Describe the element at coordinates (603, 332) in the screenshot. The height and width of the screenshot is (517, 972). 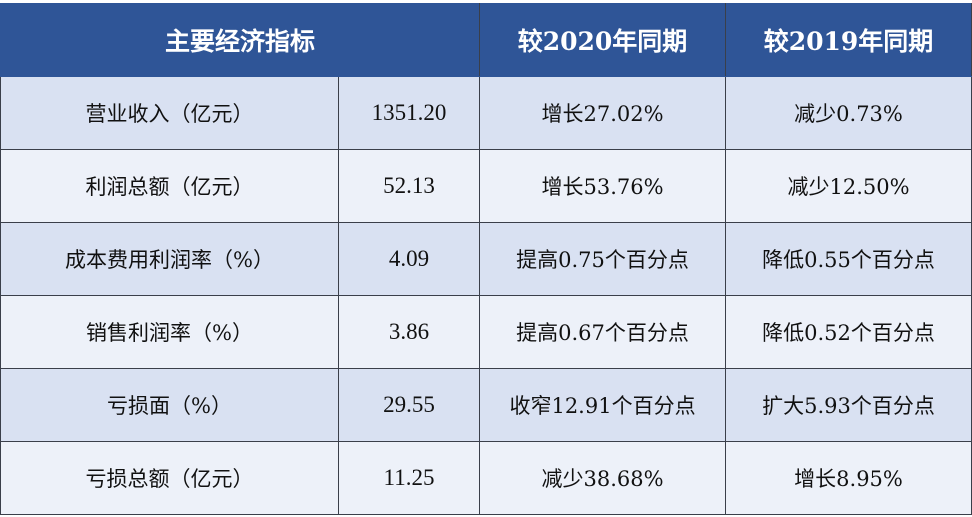
I see `vs-2020-cell: 提高0.67个百分点` at that location.